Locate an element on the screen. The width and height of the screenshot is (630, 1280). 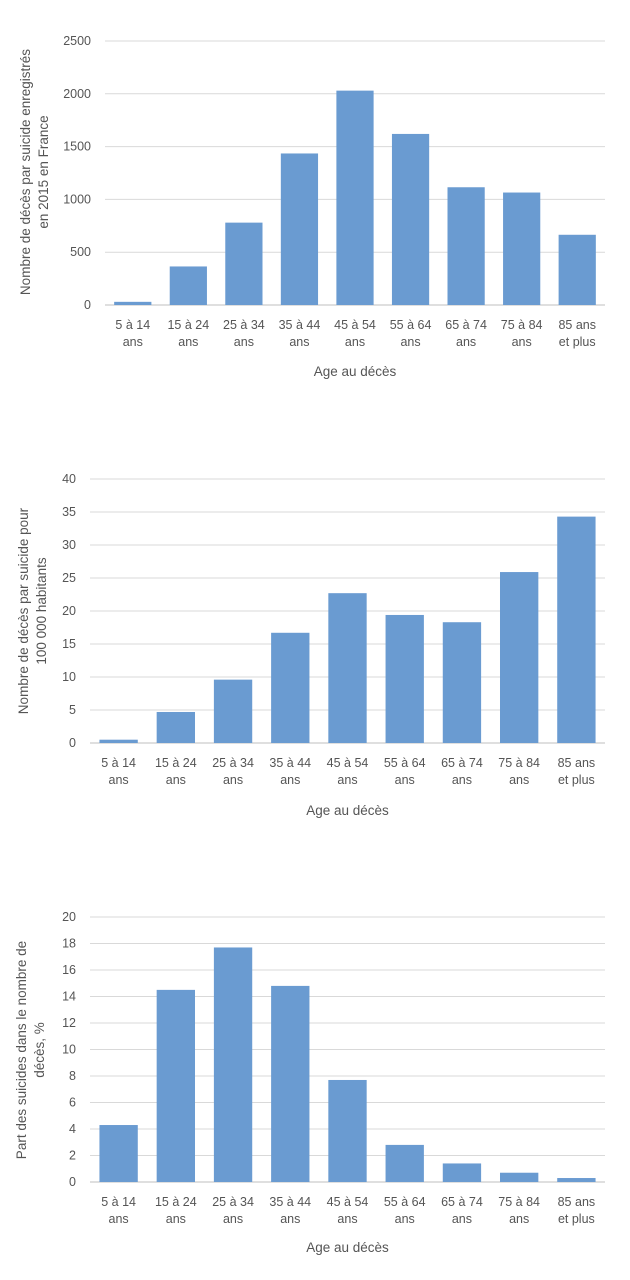
y-axis-title: en 2015 en France is located at coordinates (43, 171).